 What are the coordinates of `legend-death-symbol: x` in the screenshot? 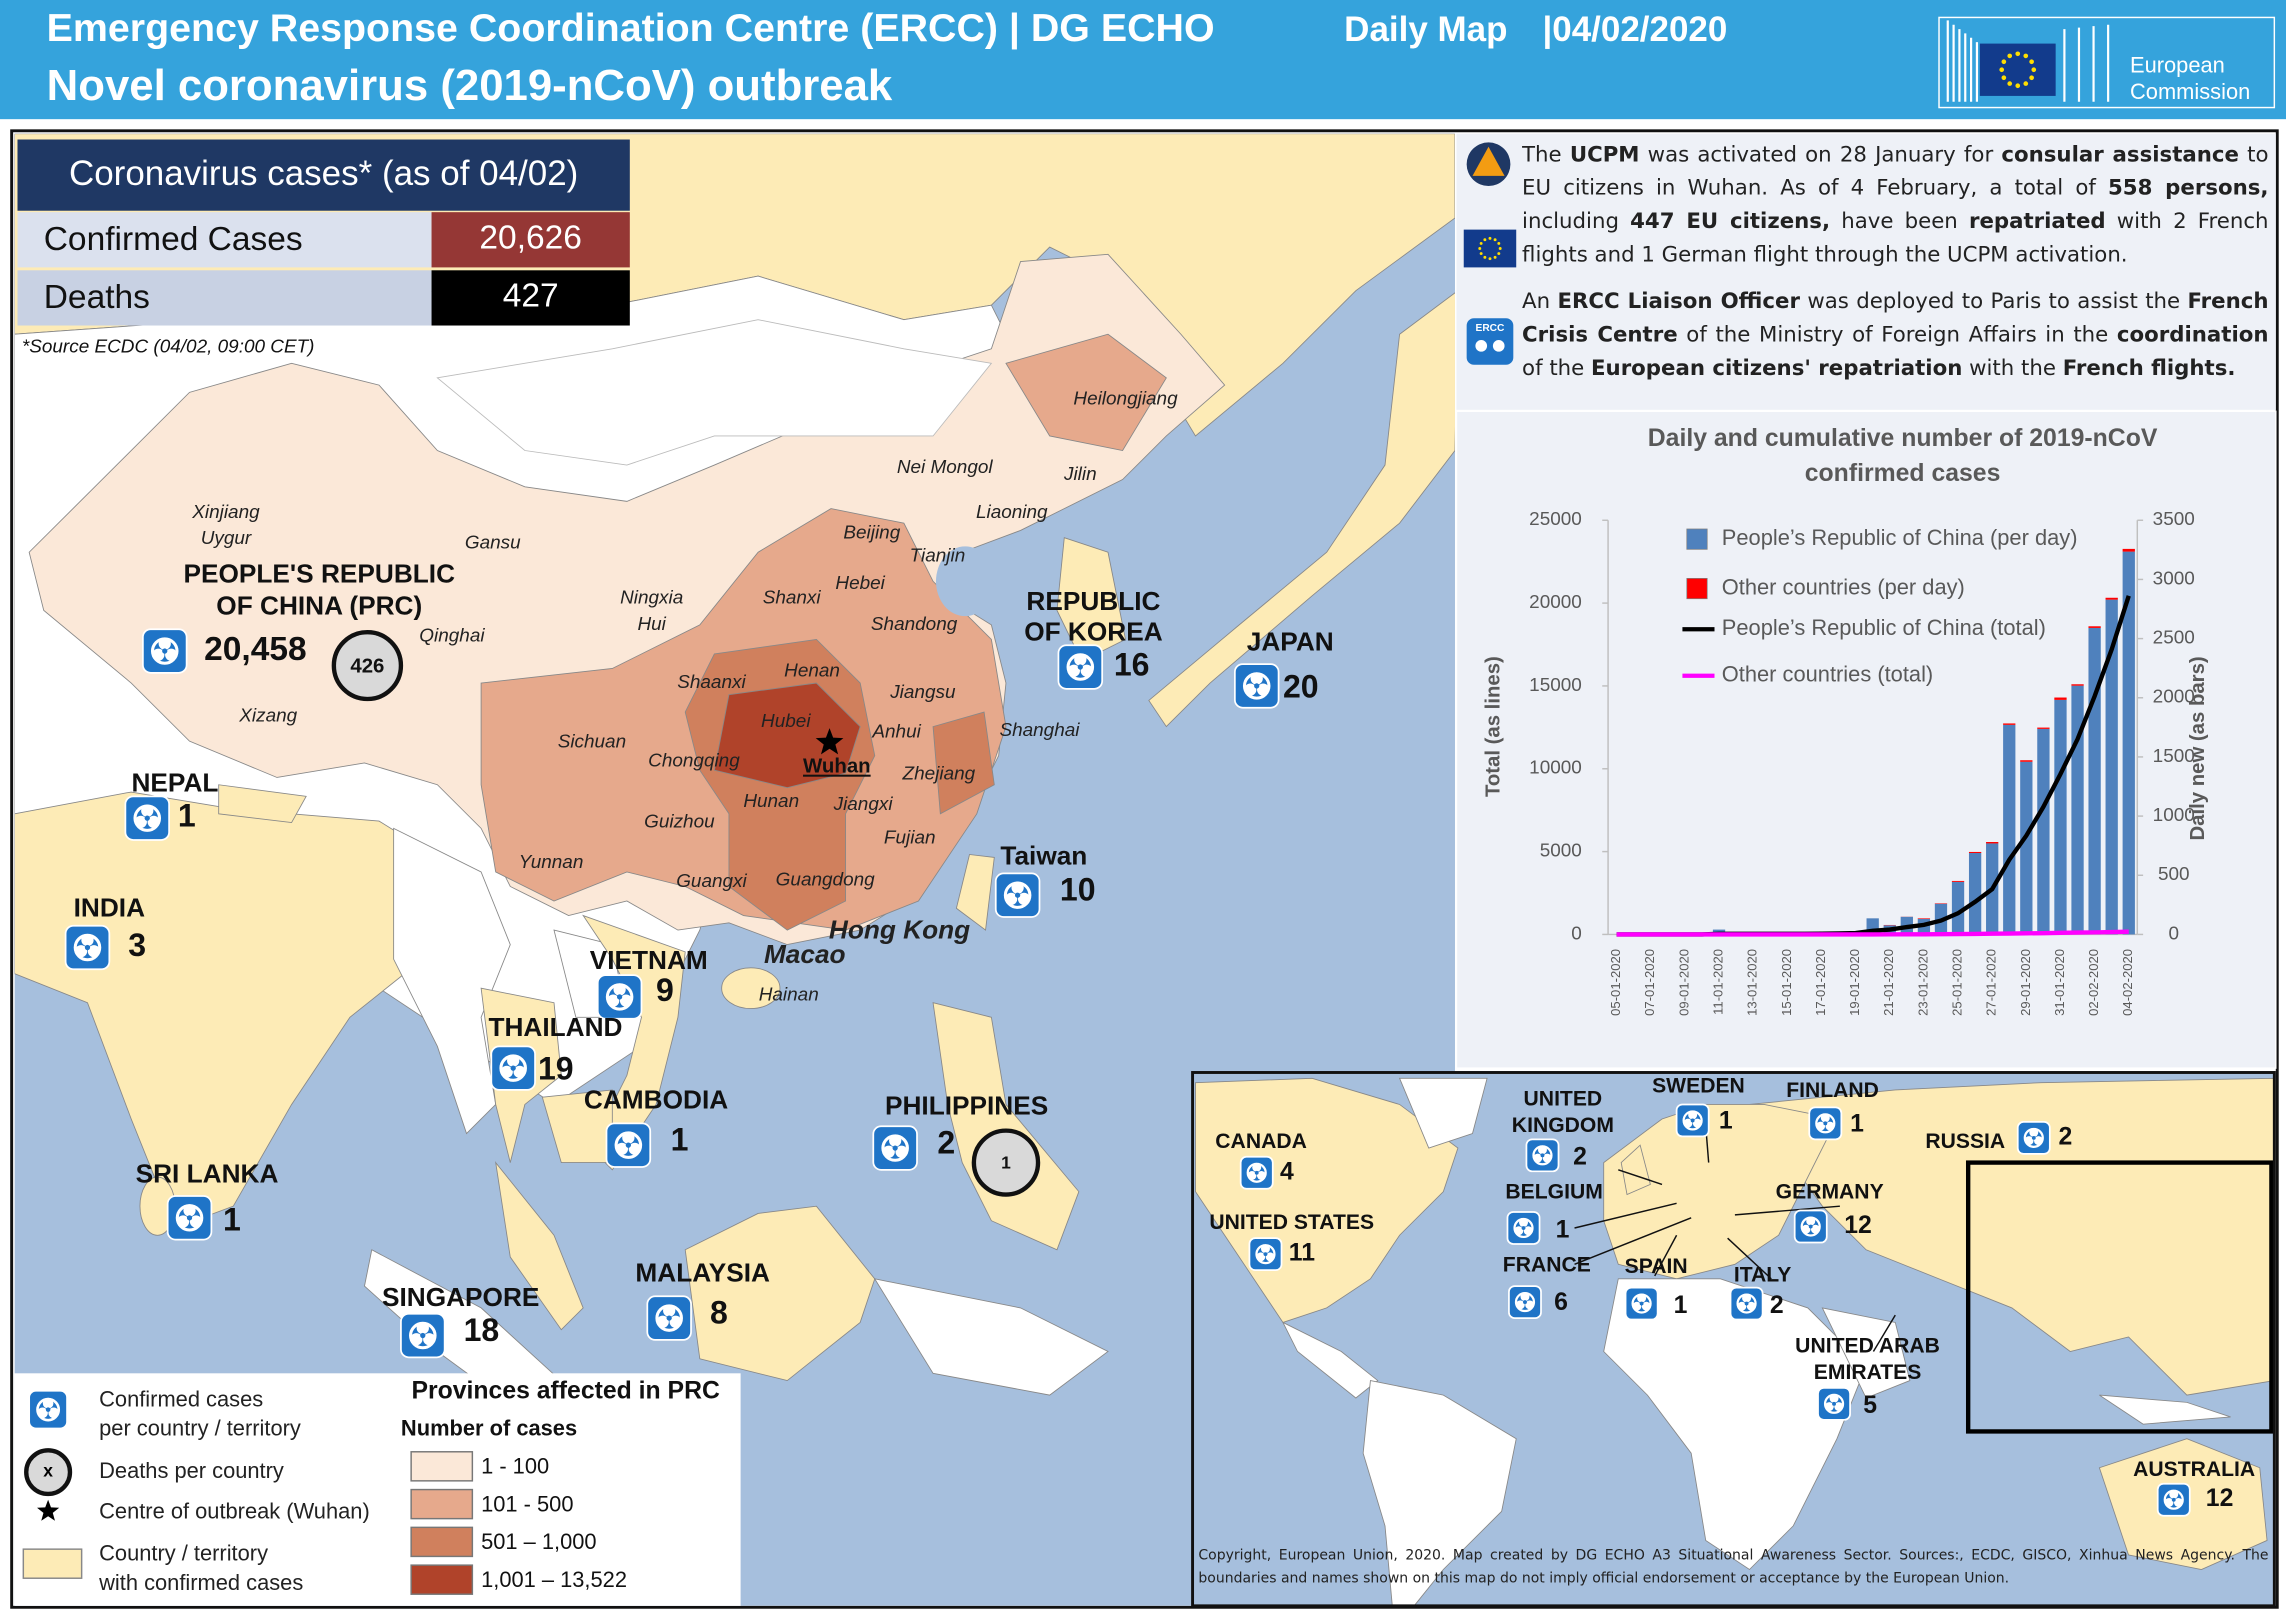 It's located at (48, 1471).